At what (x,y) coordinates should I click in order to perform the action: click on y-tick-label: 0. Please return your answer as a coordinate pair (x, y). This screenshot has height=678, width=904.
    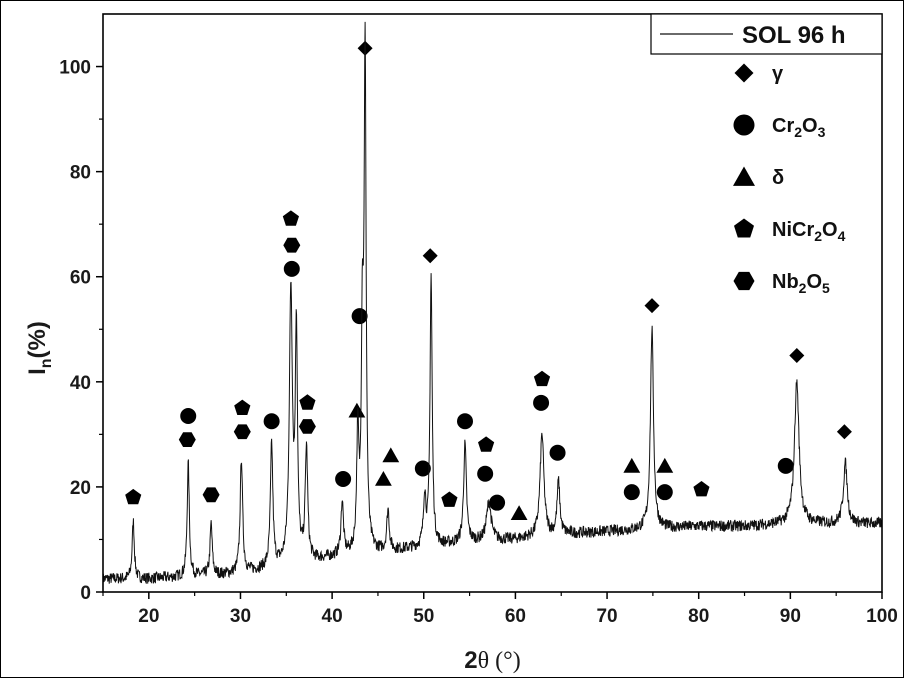
    Looking at the image, I should click on (85, 593).